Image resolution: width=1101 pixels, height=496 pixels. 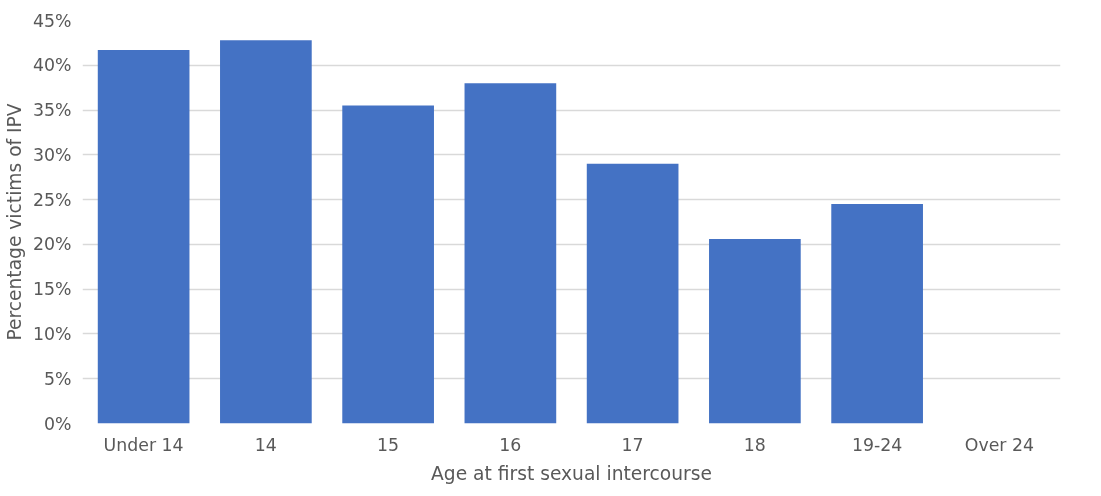 What do you see at coordinates (14, 222) in the screenshot?
I see `y-axis-title: Percentage victims of IPV` at bounding box center [14, 222].